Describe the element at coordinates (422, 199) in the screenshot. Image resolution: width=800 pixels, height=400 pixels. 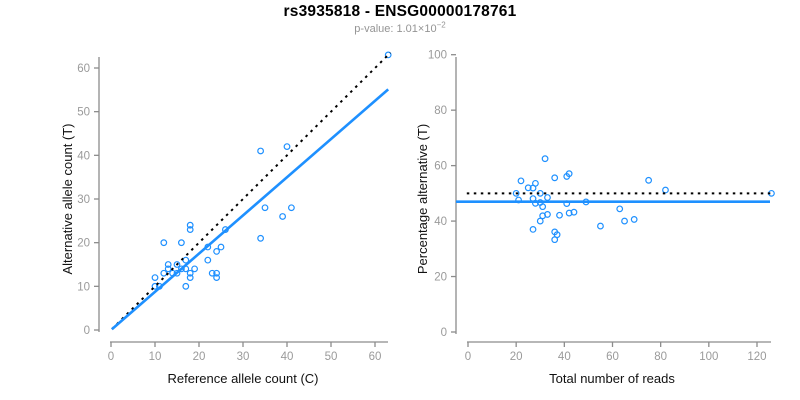
I see `right-yaxis-title: Percentage alternative (T)` at that location.